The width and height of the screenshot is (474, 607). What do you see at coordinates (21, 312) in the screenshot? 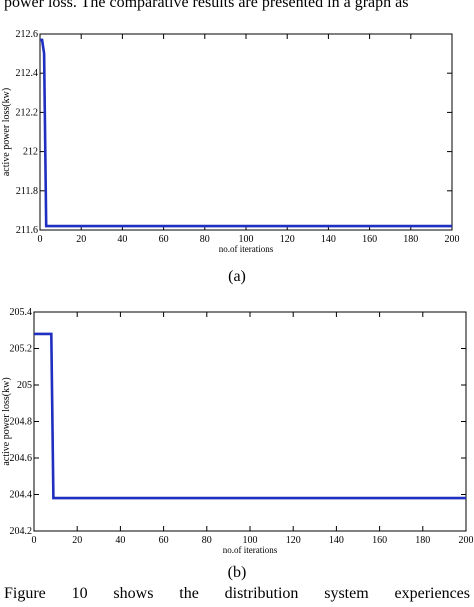
I see `y-tick-label: 205.4` at bounding box center [21, 312].